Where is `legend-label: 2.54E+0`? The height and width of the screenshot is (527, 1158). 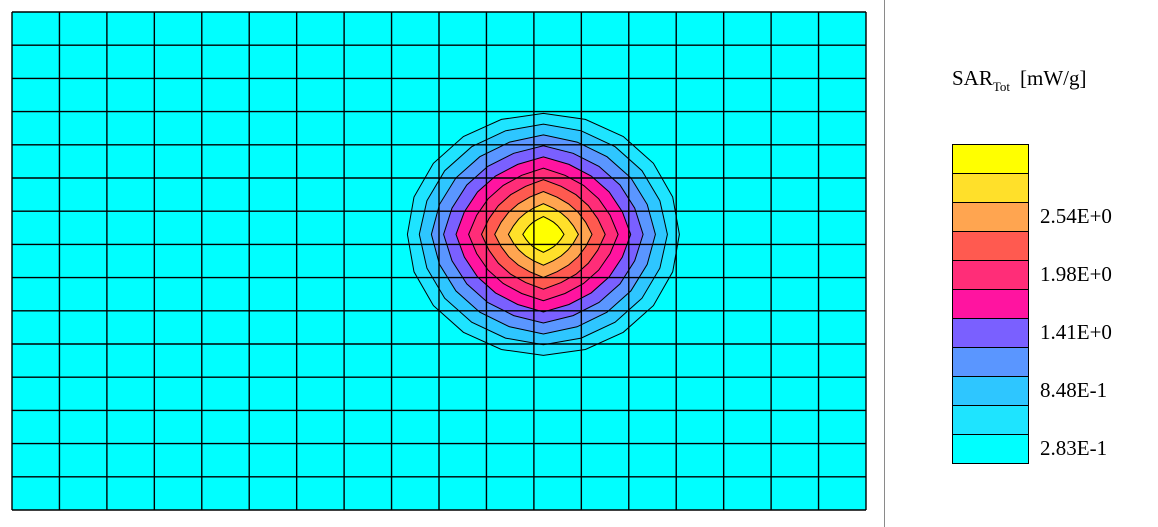
legend-label: 2.54E+0 is located at coordinates (1076, 216).